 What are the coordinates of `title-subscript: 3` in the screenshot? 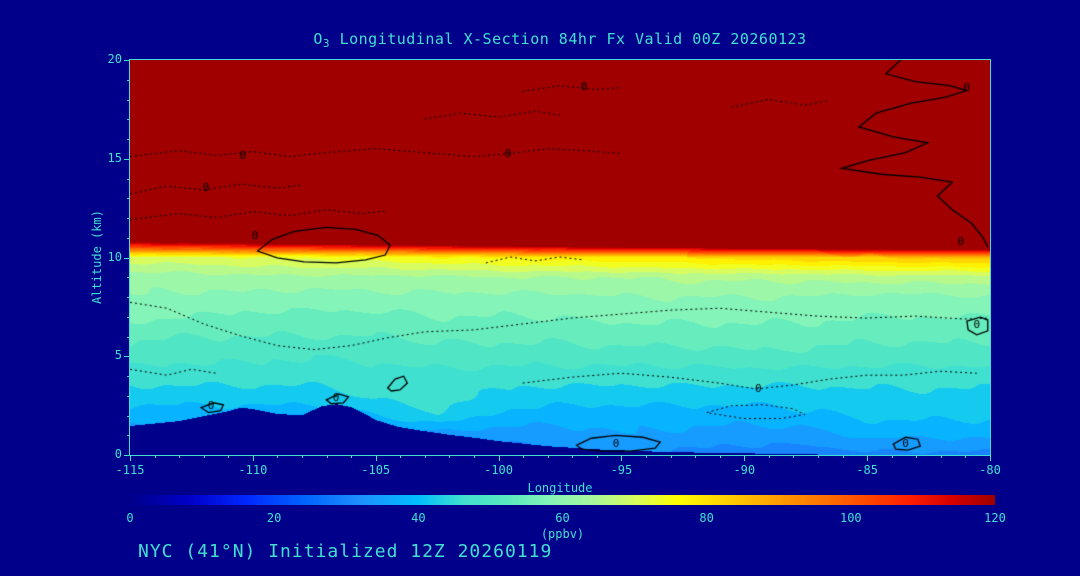 It's located at (326, 43).